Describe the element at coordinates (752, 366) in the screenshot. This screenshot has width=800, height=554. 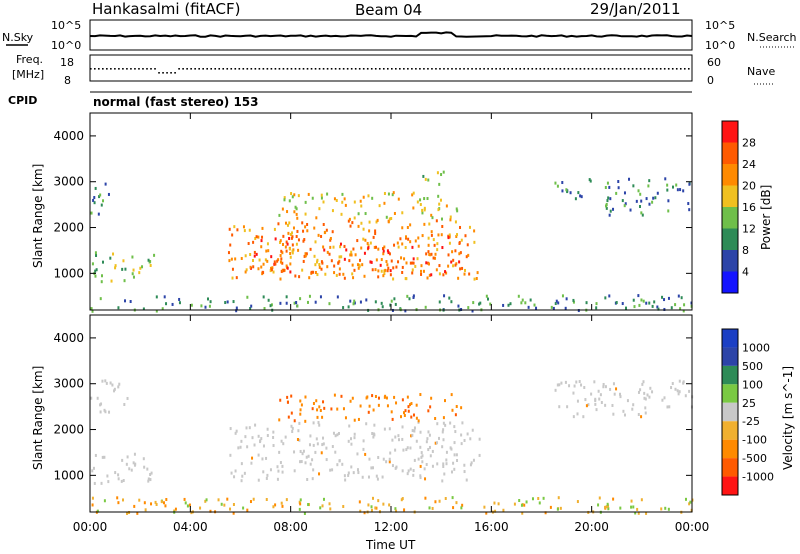
I see `velocity-colorbar-tick: 500` at that location.